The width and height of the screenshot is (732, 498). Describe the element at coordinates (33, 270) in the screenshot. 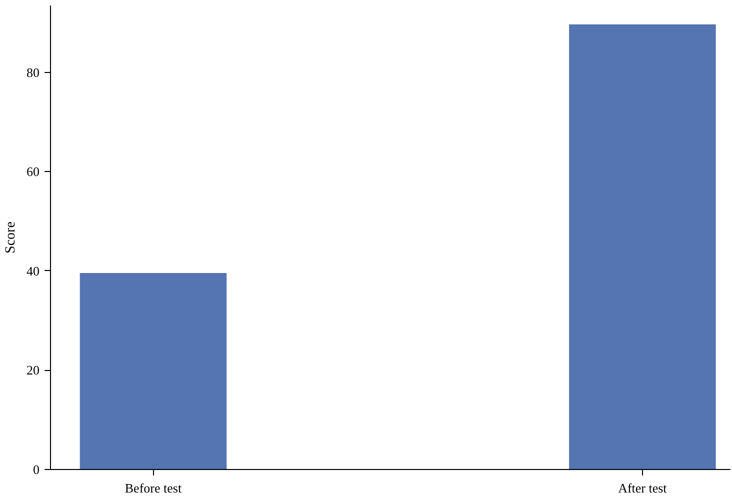

I see `y-tick-label: 40` at that location.